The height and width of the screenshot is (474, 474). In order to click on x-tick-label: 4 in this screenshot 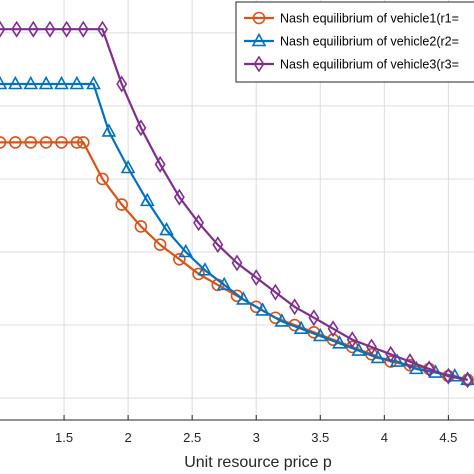, I will do `click(384, 437)`.